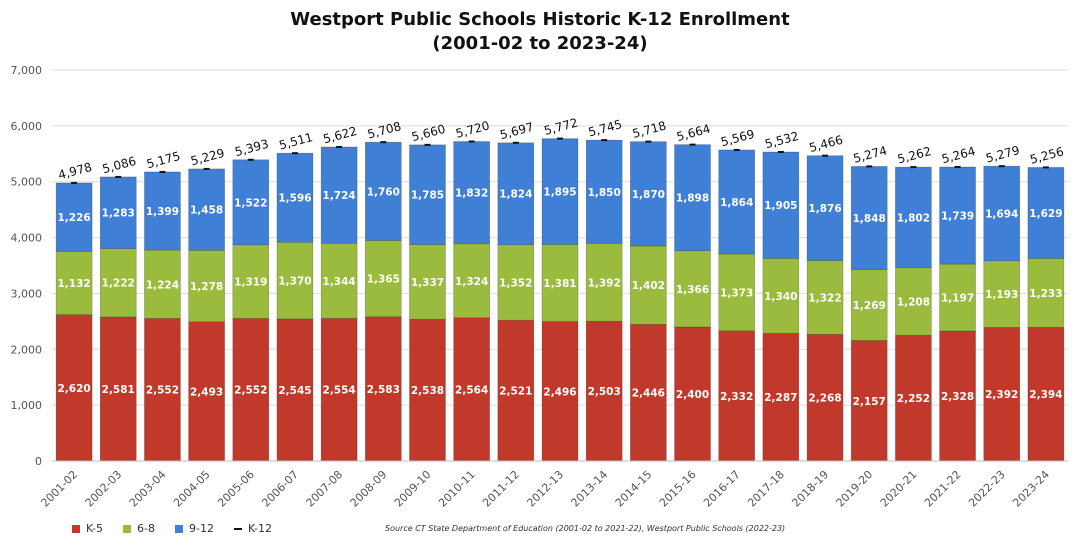 The image size is (1080, 545). I want to click on x-tick-label: 2020-21, so click(899, 489).